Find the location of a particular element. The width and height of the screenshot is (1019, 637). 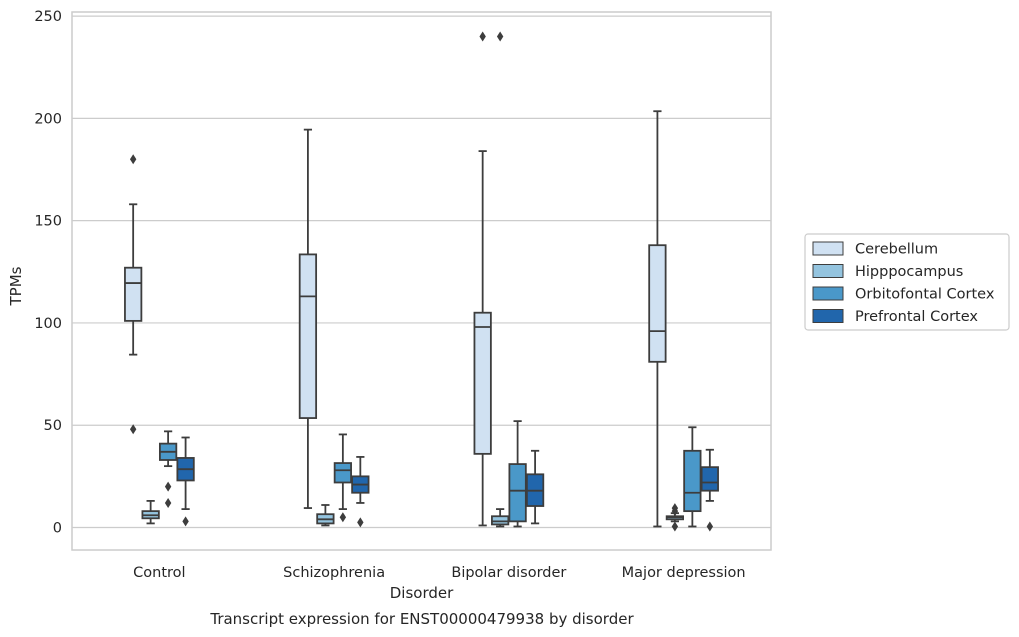

x-tick-label: Control is located at coordinates (159, 573).